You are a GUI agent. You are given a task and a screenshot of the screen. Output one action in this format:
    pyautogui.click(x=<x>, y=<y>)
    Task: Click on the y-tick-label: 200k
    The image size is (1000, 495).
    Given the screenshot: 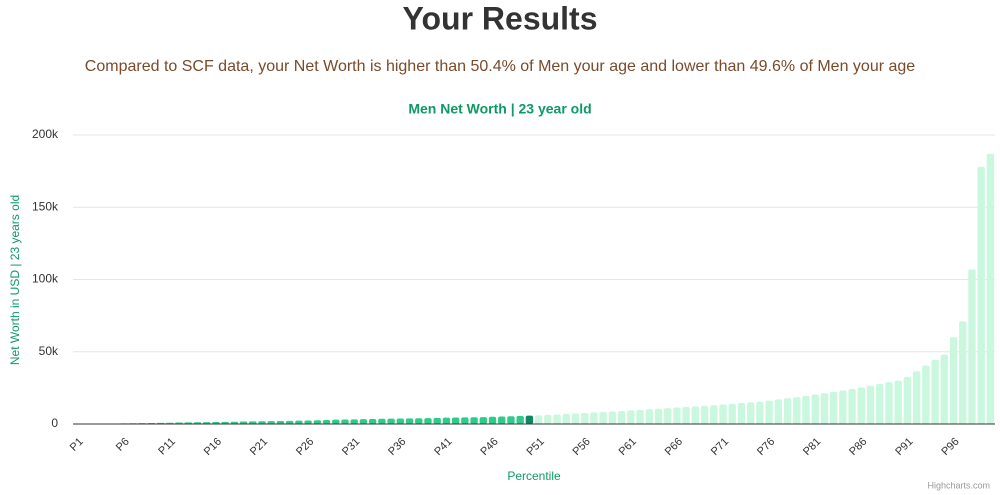 What is the action you would take?
    pyautogui.click(x=45, y=134)
    